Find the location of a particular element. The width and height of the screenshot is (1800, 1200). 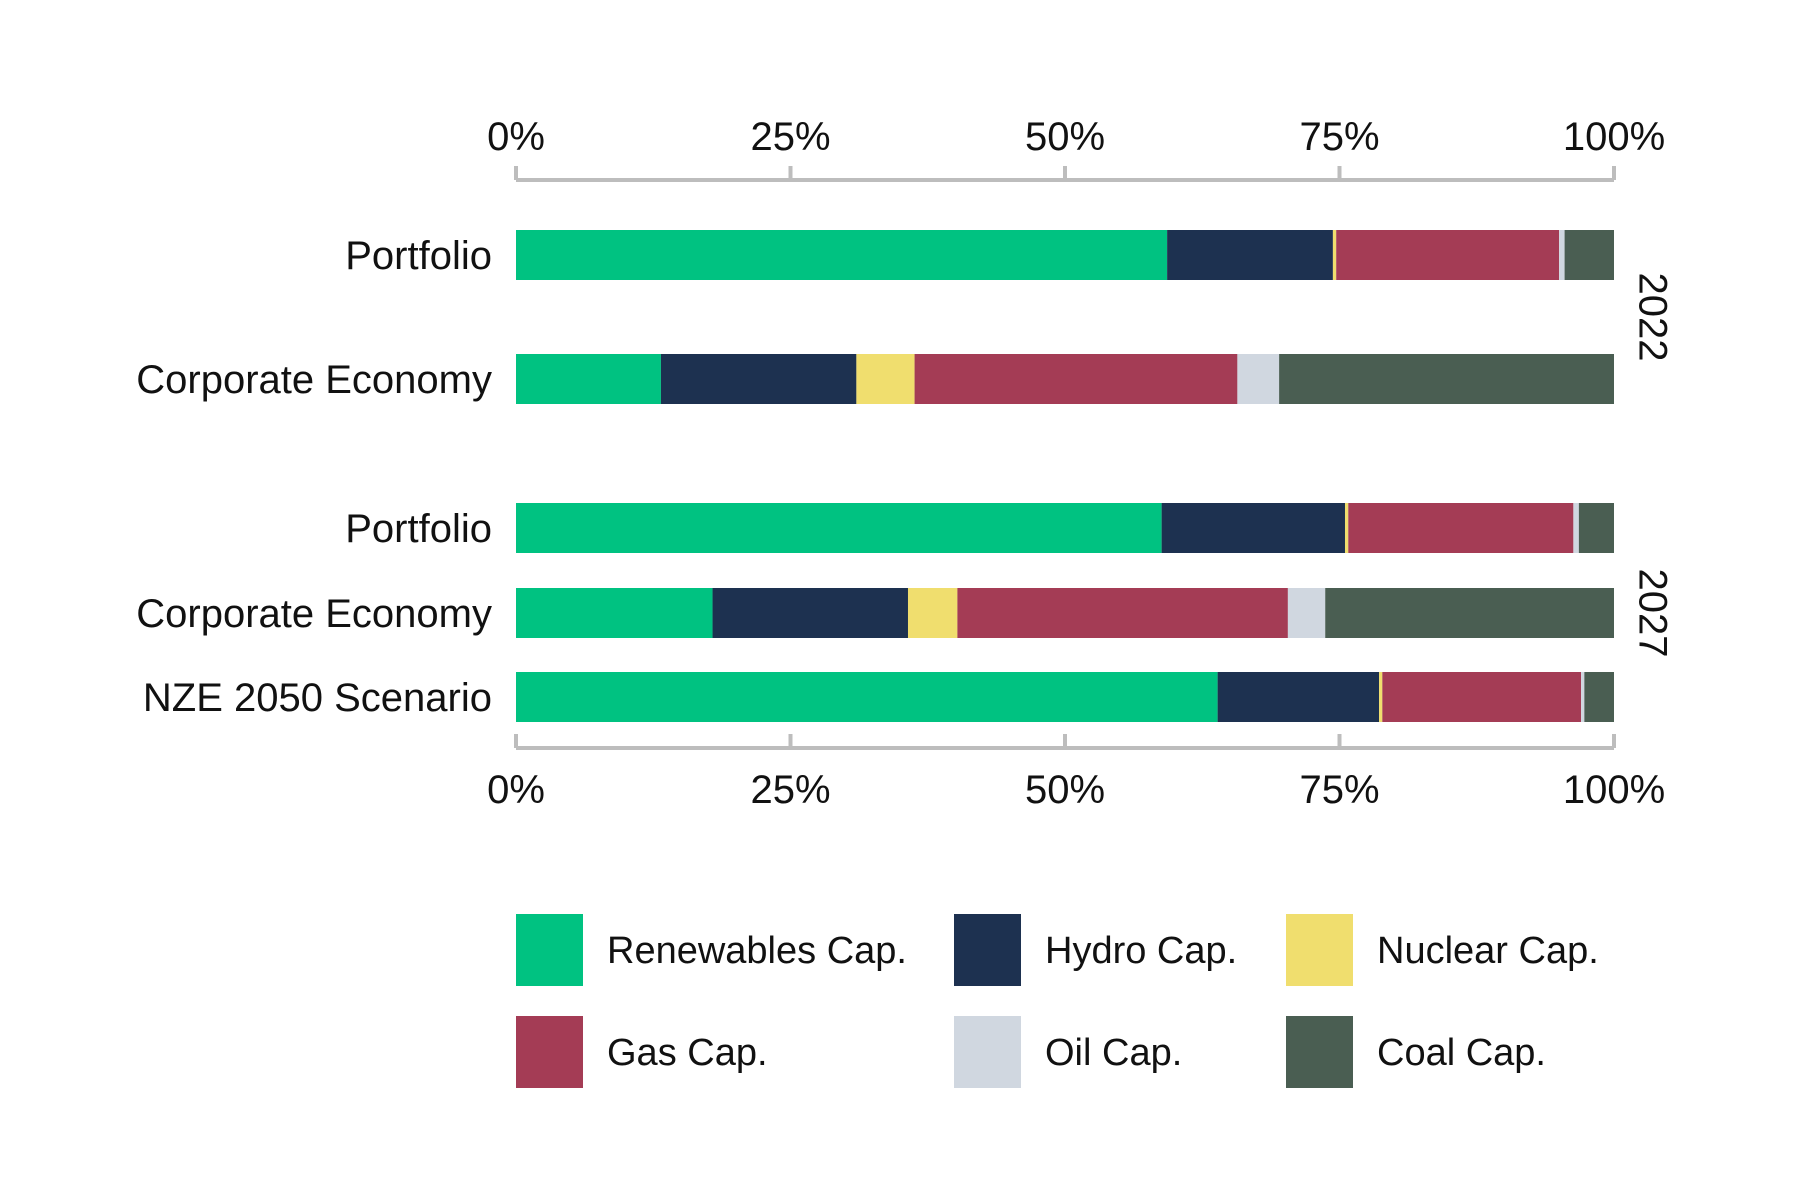

x-axis-bottom: 0% 25% 50% 75% 100% is located at coordinates (1076, 773).